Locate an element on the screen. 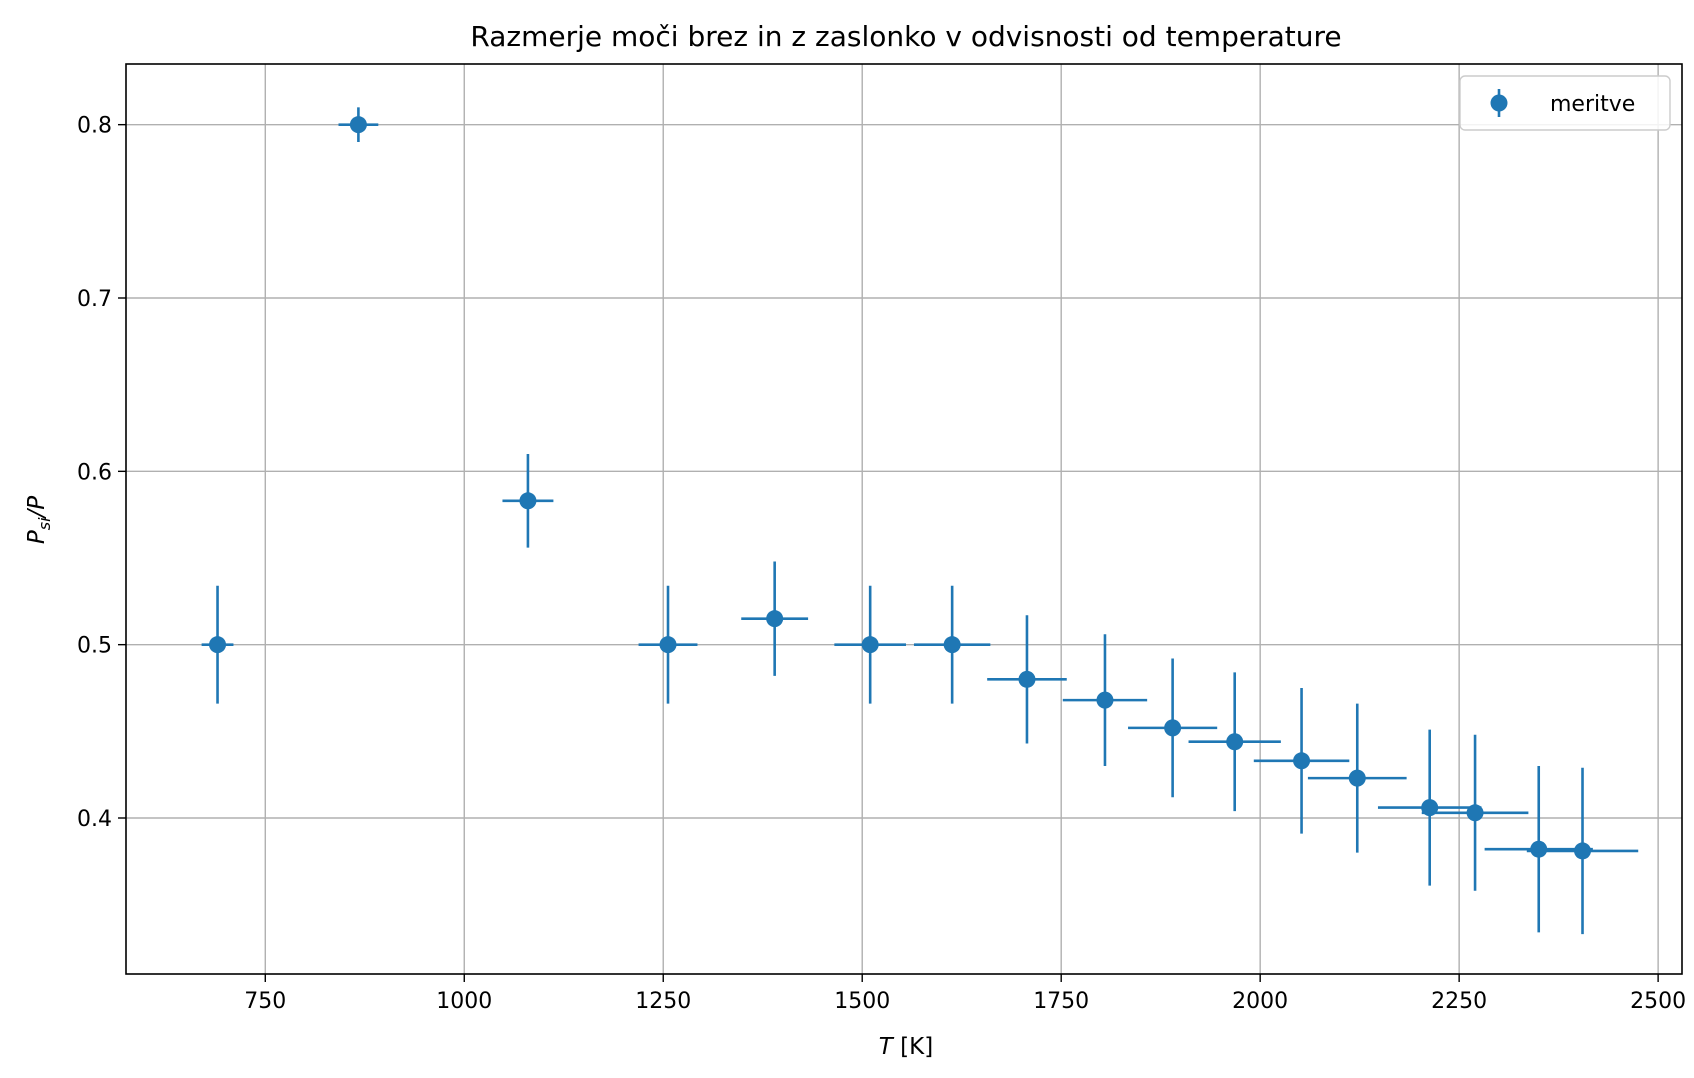 The height and width of the screenshot is (1078, 1694). x-tick-label: 1750 is located at coordinates (1061, 1001).